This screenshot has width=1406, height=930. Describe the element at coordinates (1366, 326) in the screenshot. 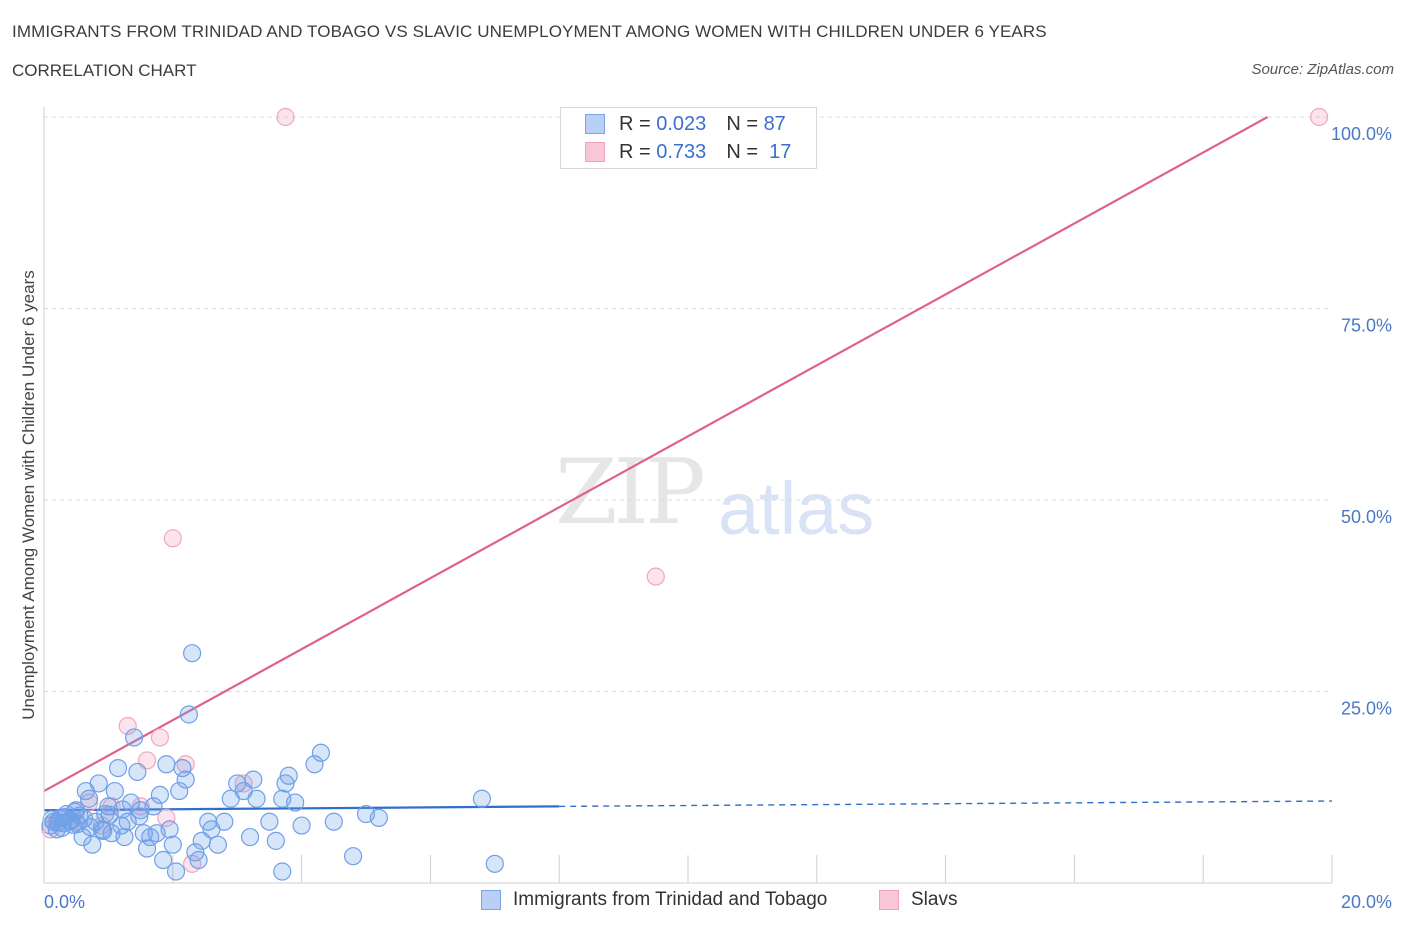

I see `y-tick-label: 75.0%` at that location.